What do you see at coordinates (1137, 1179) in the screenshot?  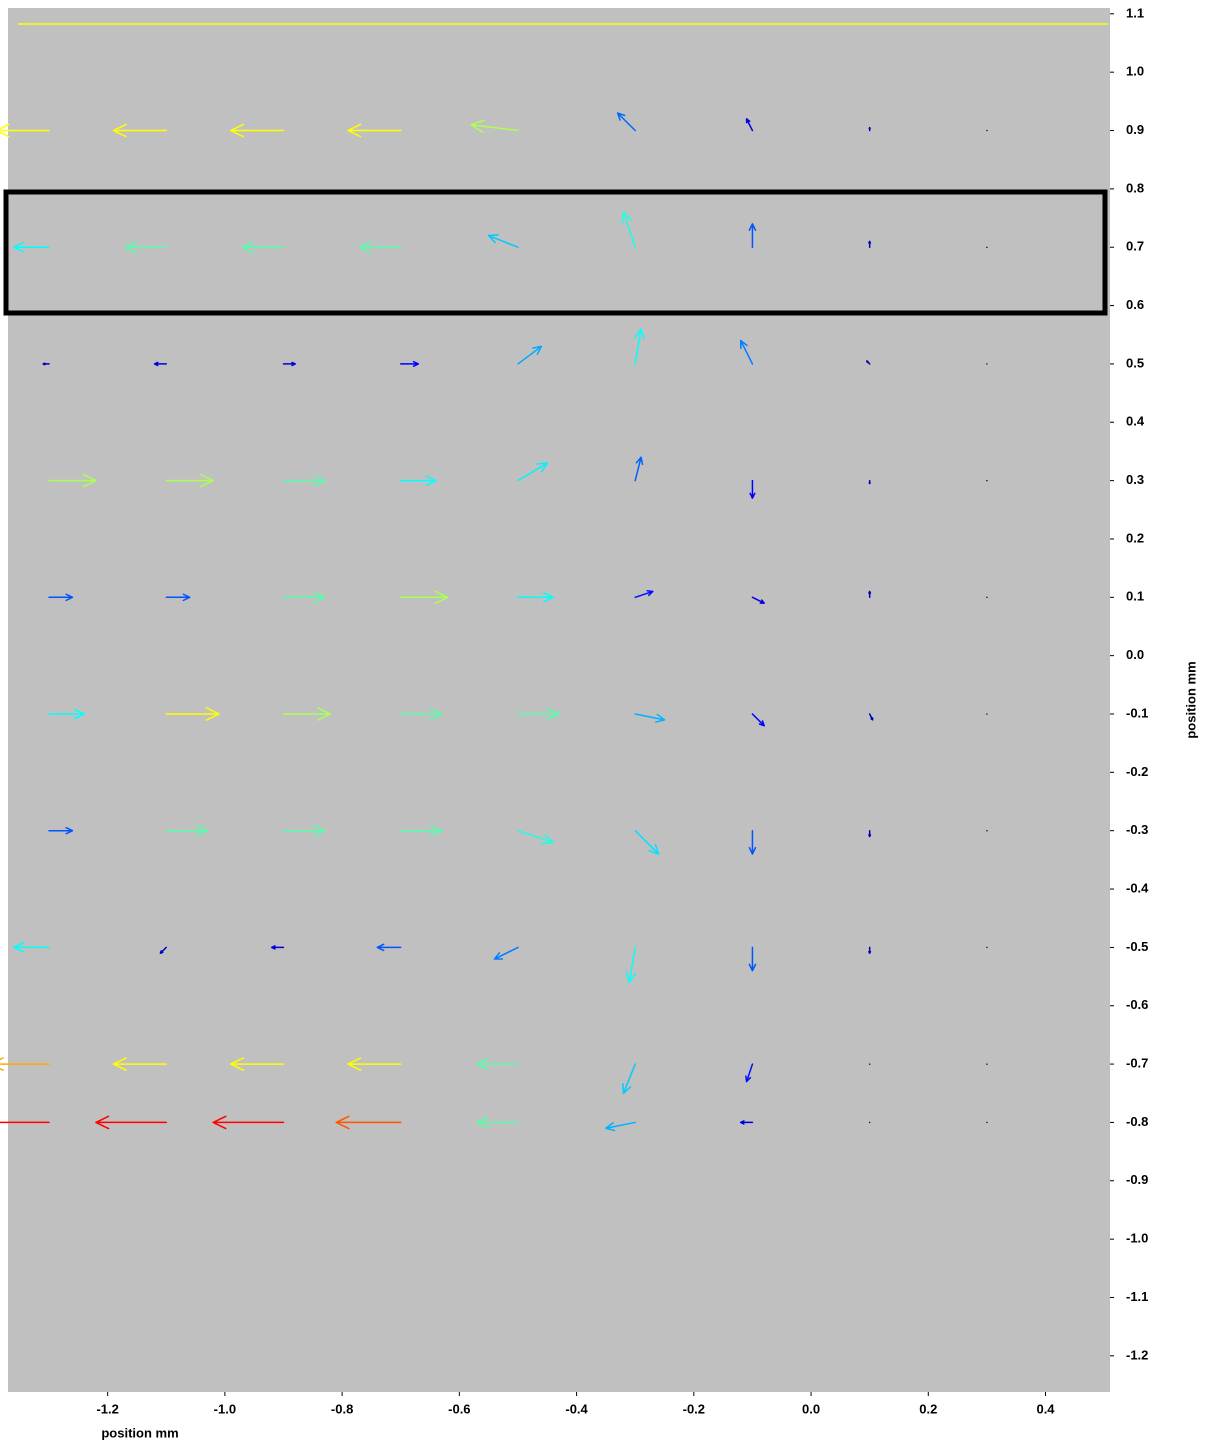 I see `y-tick-label: -0.9` at bounding box center [1137, 1179].